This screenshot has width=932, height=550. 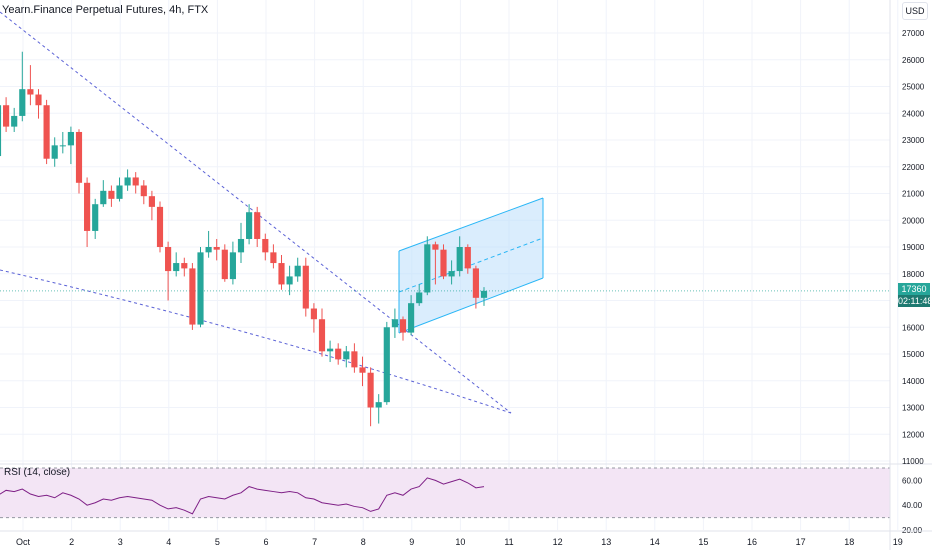 What do you see at coordinates (71, 542) in the screenshot?
I see `time-tick-label: 2` at bounding box center [71, 542].